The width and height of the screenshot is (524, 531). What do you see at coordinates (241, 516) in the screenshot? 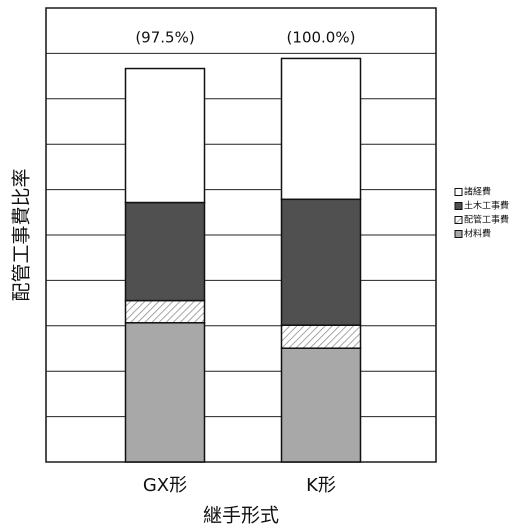
I see `x-axis-label: 継手形式` at bounding box center [241, 516].